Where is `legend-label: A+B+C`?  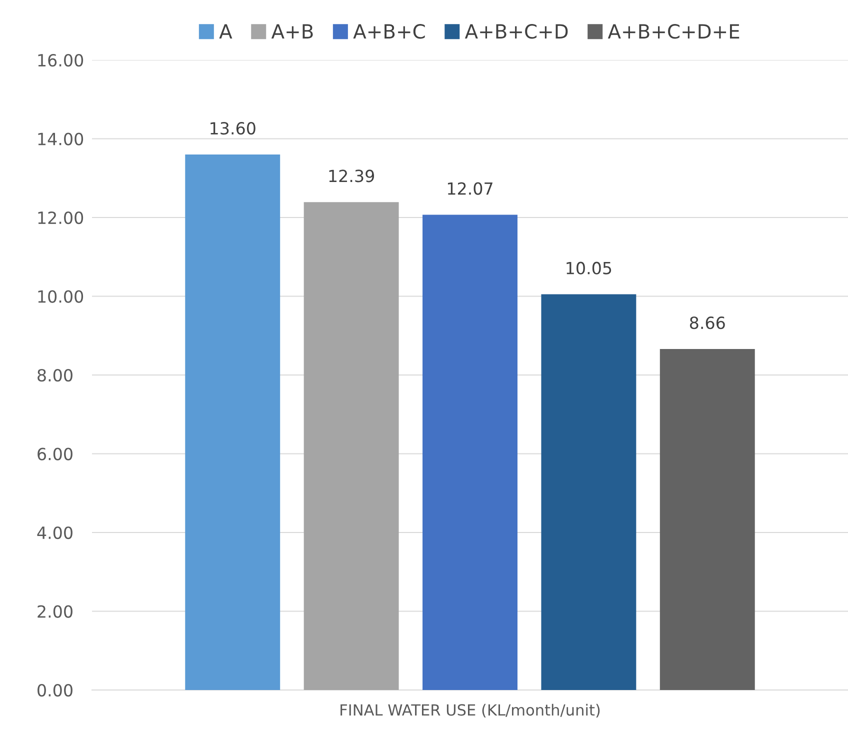
legend-label: A+B+C is located at coordinates (389, 31).